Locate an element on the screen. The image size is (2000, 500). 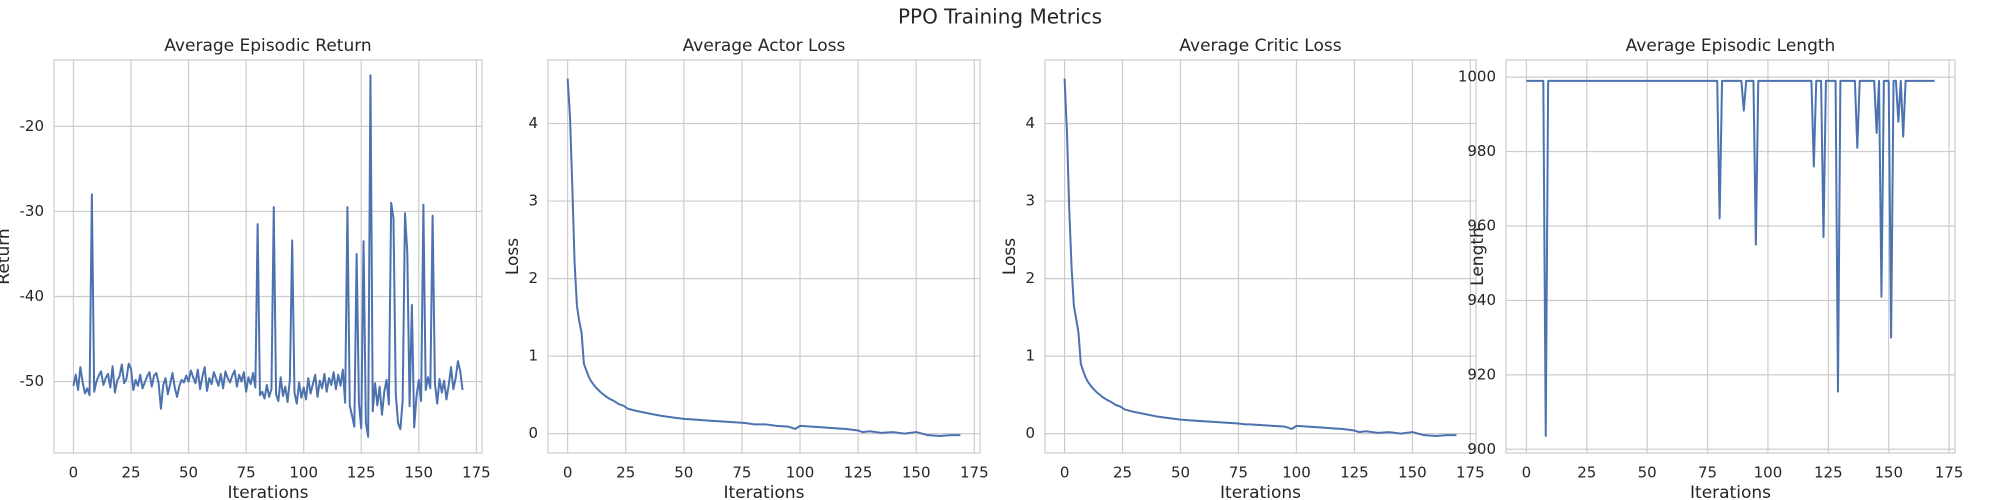
y-tick-label: 900 is located at coordinates (1481, 449).